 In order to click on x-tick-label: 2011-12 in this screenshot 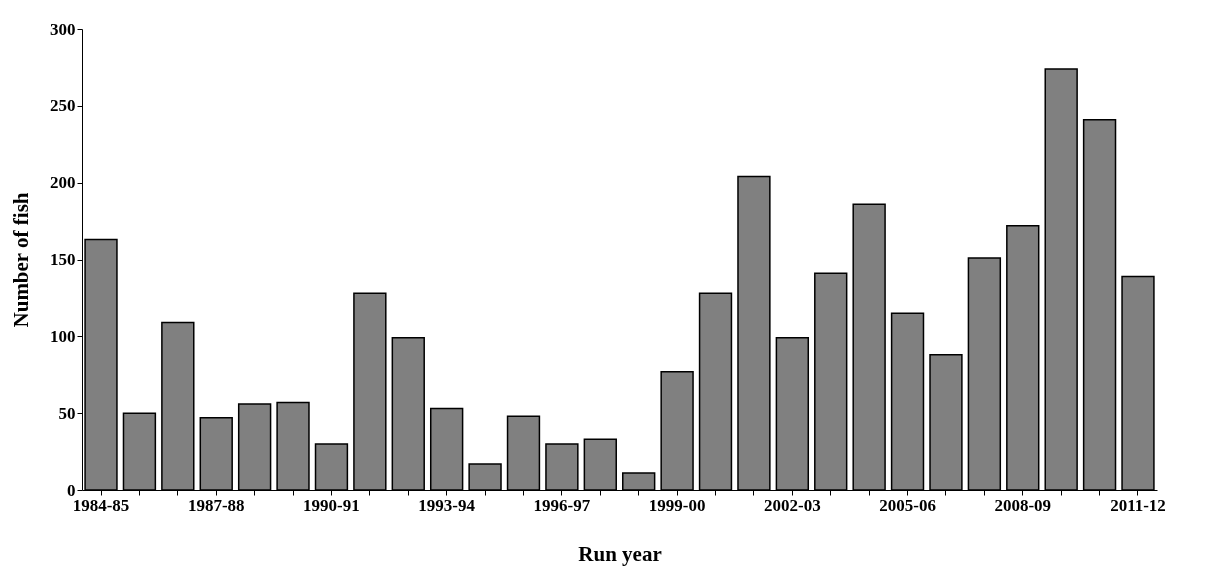, I will do `click(1138, 505)`.